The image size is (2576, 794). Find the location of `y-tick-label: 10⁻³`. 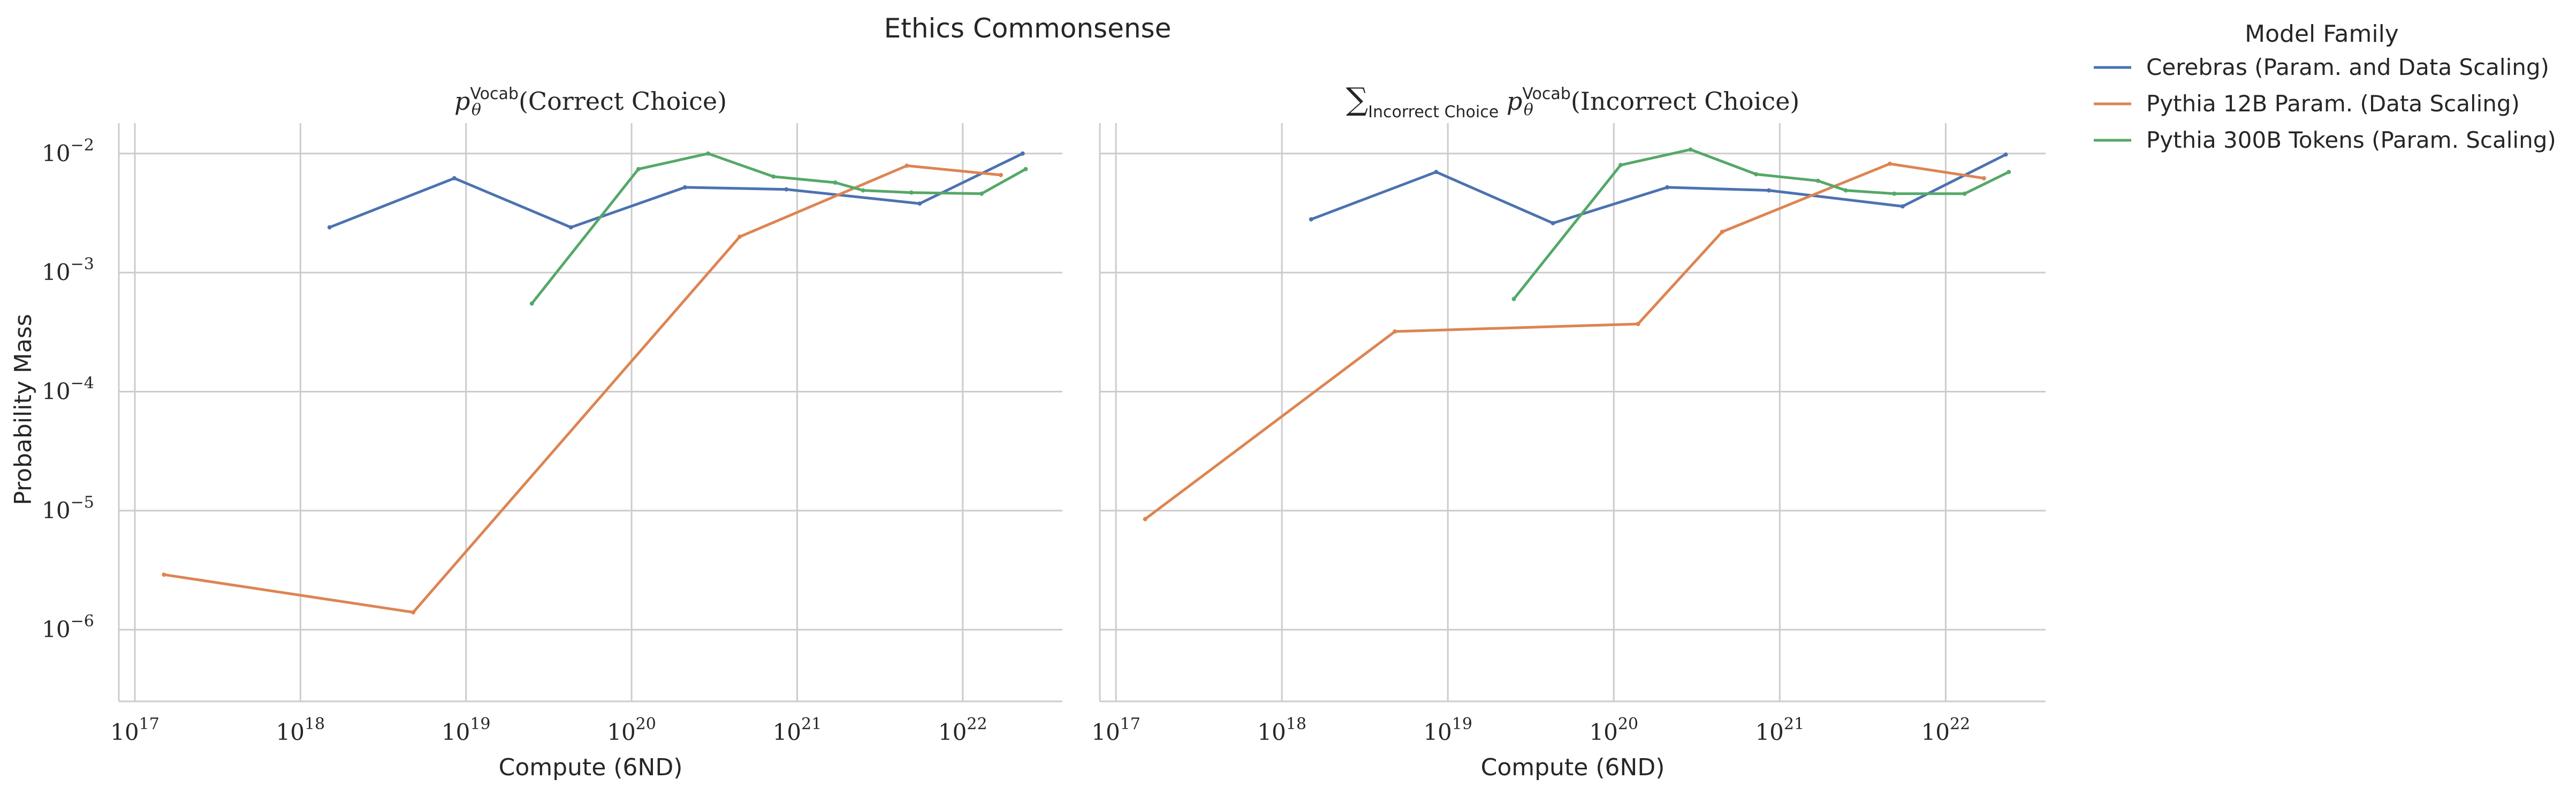

y-tick-label: 10⁻³ is located at coordinates (68, 270).